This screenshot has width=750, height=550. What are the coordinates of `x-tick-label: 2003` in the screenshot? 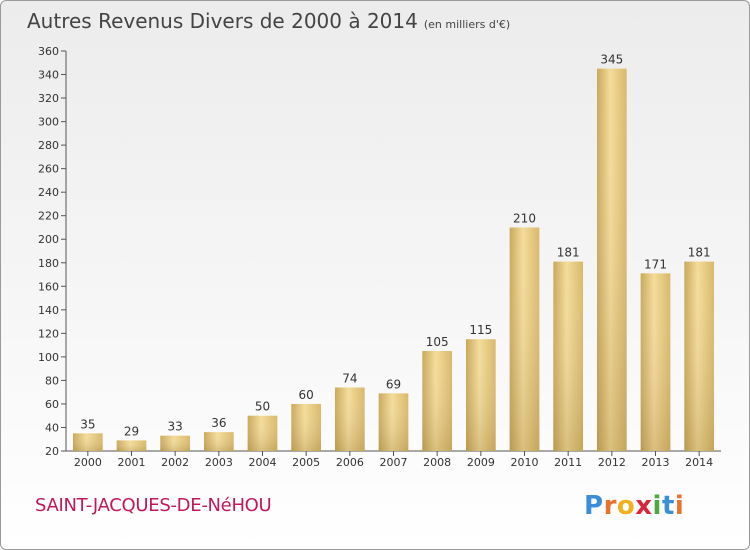 It's located at (219, 462).